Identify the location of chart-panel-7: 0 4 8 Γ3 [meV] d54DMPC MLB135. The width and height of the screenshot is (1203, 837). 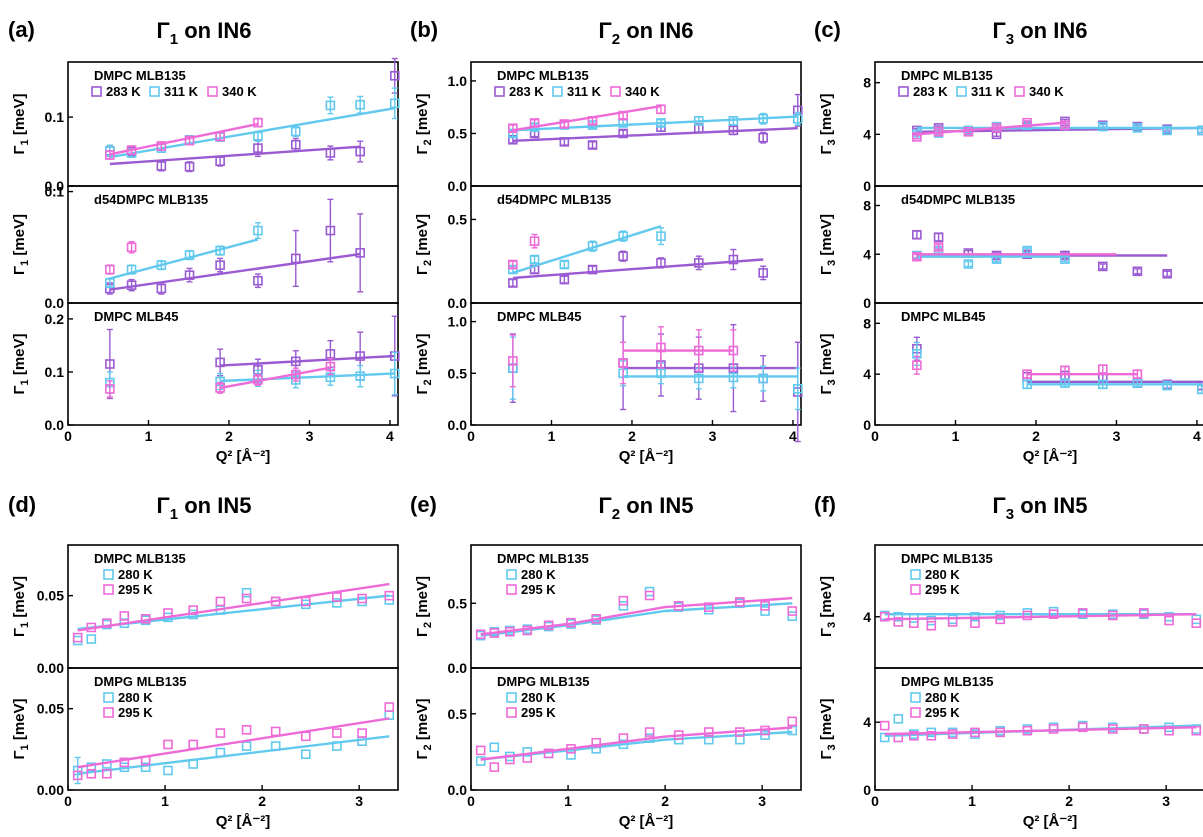
(1010, 248).